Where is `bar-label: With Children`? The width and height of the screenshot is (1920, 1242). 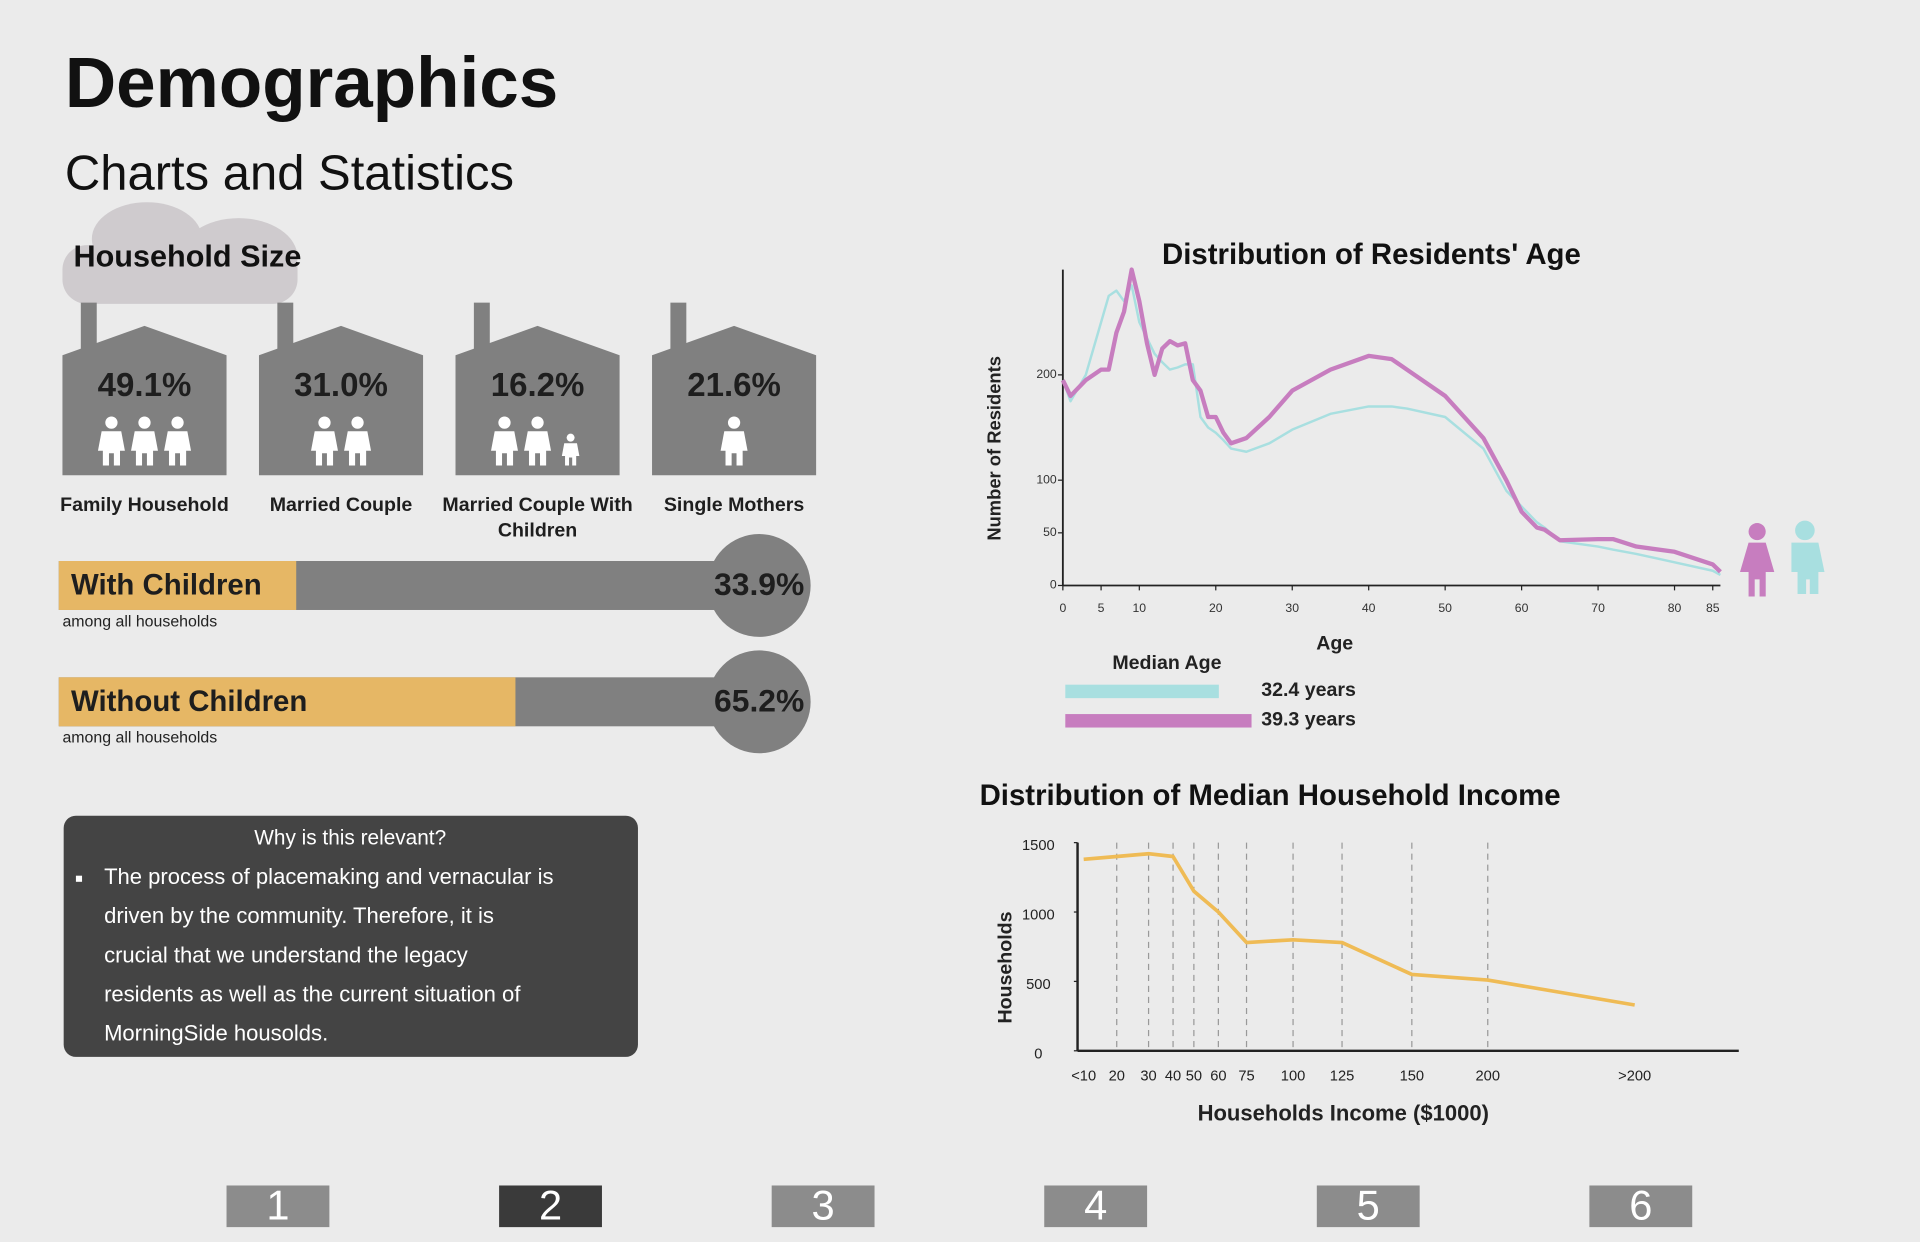 bar-label: With Children is located at coordinates (166, 584).